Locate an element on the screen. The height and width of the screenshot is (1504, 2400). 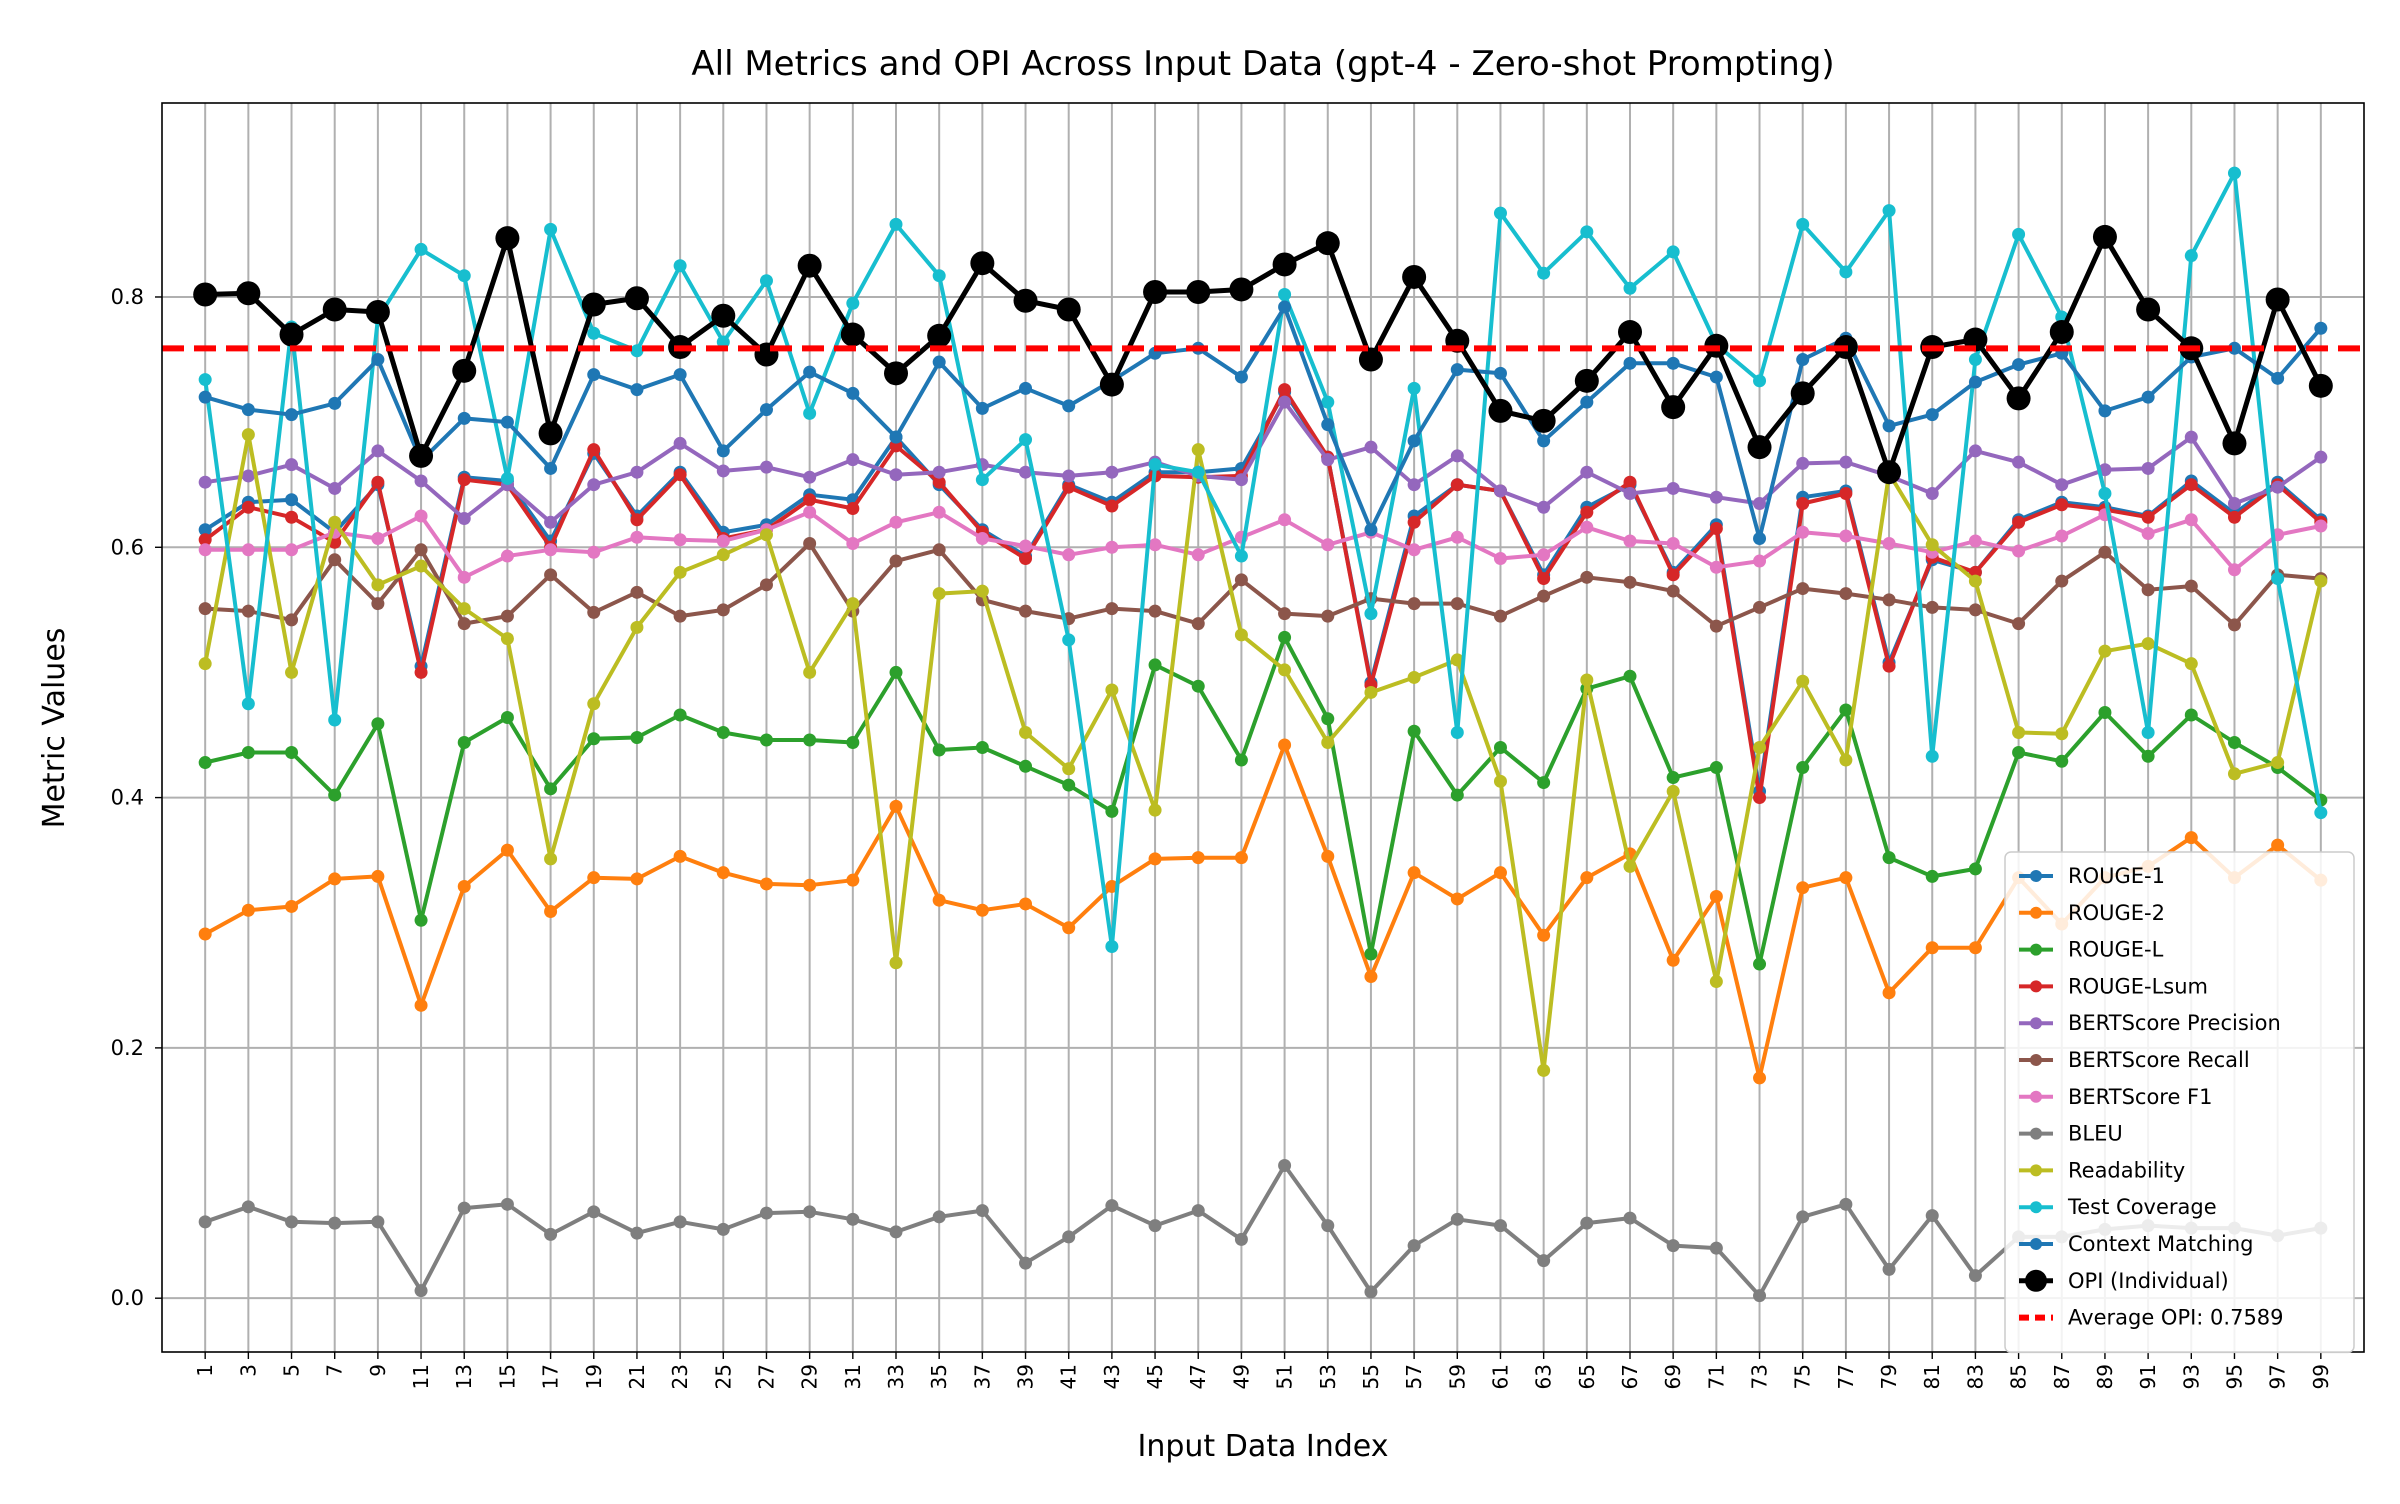
x-tick-label: 13 is located at coordinates (464, 1376).